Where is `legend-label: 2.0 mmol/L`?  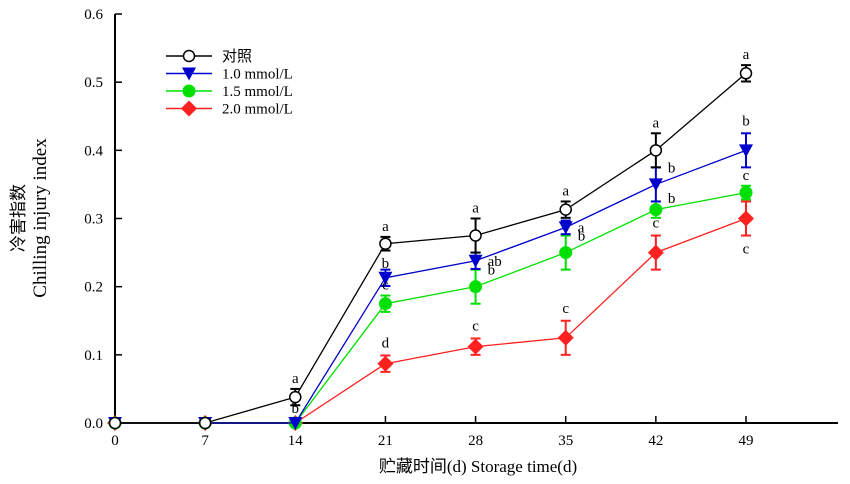
legend-label: 2.0 mmol/L is located at coordinates (257, 110).